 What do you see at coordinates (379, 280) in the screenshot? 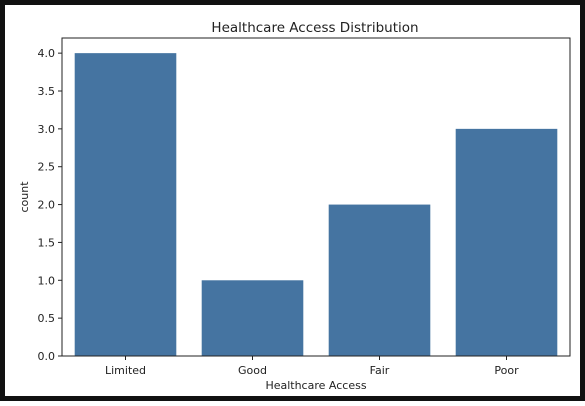
I see `bar-fair` at bounding box center [379, 280].